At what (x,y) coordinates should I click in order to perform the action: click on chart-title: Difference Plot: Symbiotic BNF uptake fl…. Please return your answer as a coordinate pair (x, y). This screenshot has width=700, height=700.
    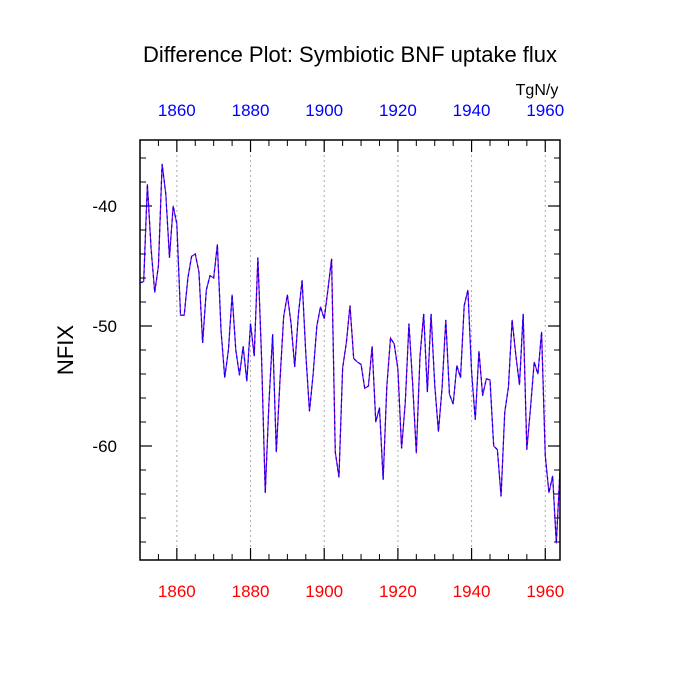
    Looking at the image, I should click on (350, 54).